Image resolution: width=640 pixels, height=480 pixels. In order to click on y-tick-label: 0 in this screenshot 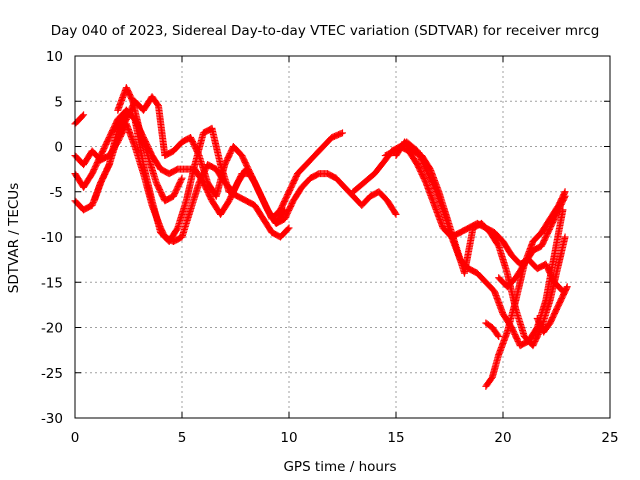, I will do `click(58, 148)`.